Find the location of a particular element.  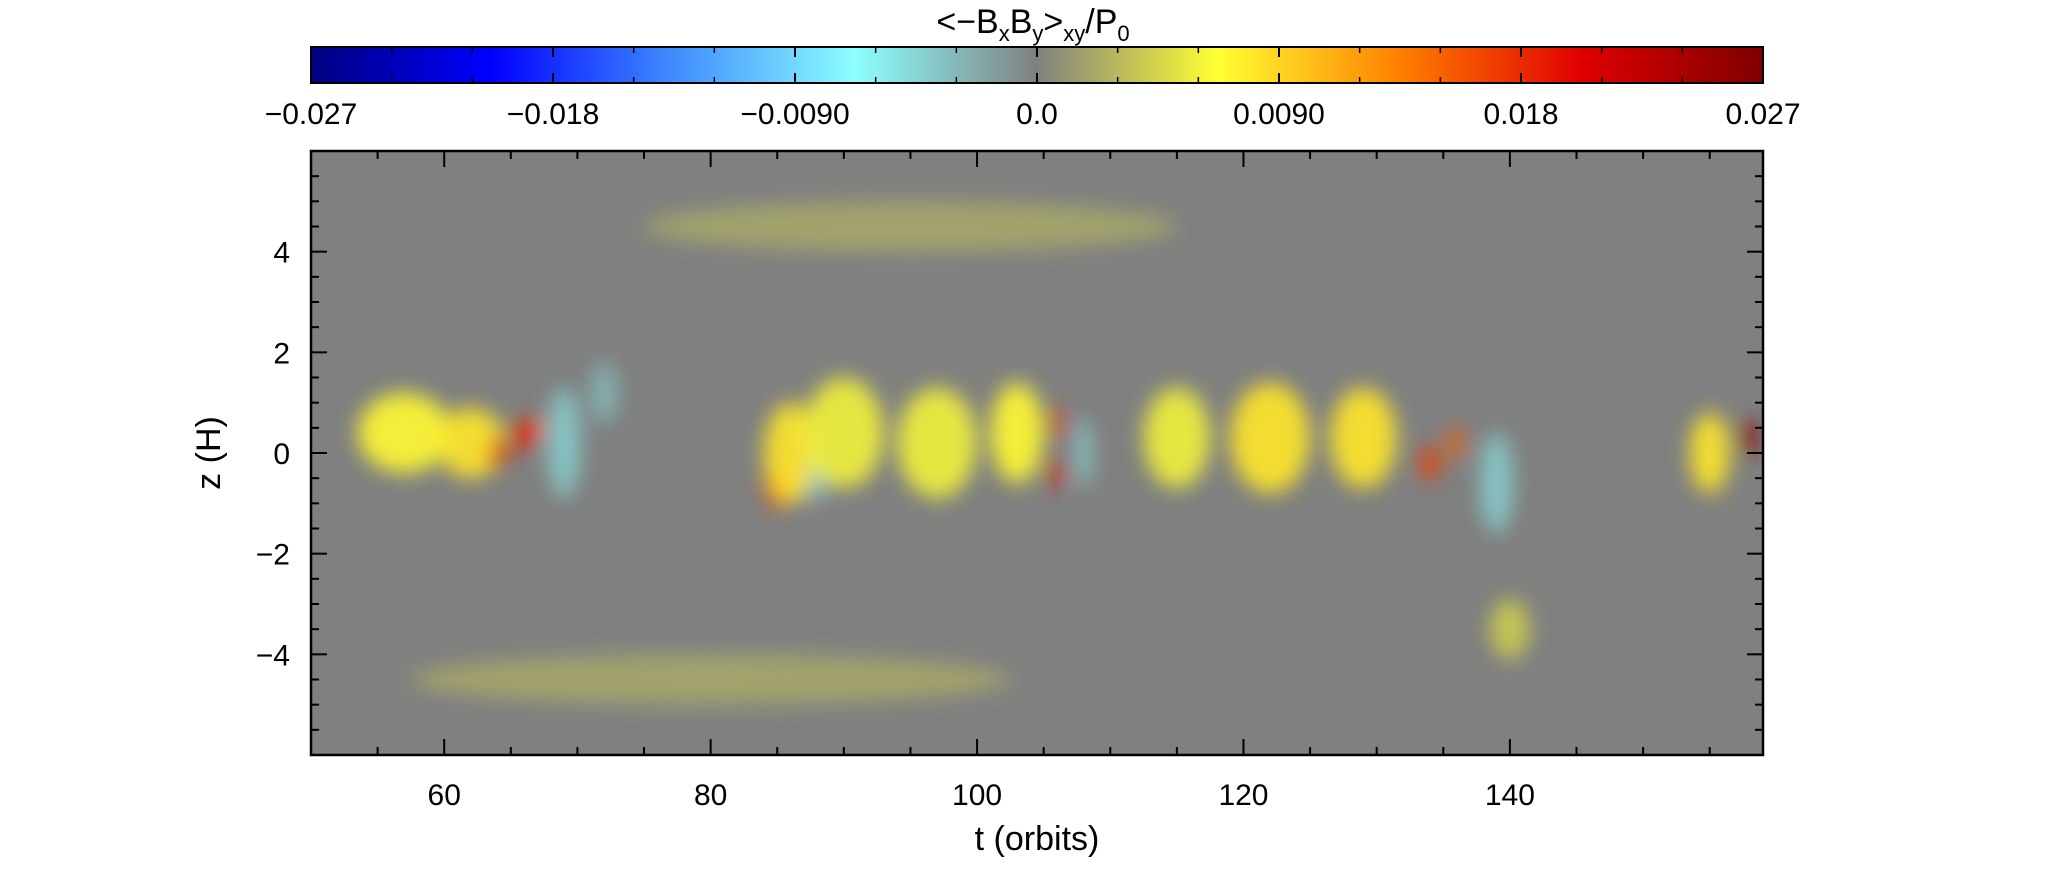

y-tick-label: 4 is located at coordinates (281, 253).